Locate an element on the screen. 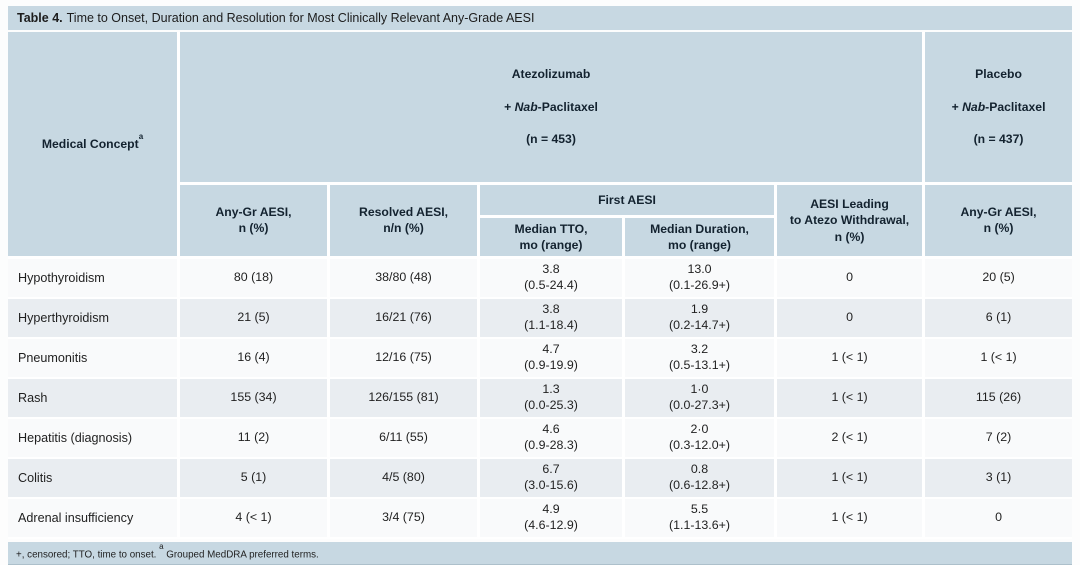 This screenshot has height=565, width=1080. group-header-placebo: Placebo + Nab-Paclitaxel (n = 437) is located at coordinates (999, 108).